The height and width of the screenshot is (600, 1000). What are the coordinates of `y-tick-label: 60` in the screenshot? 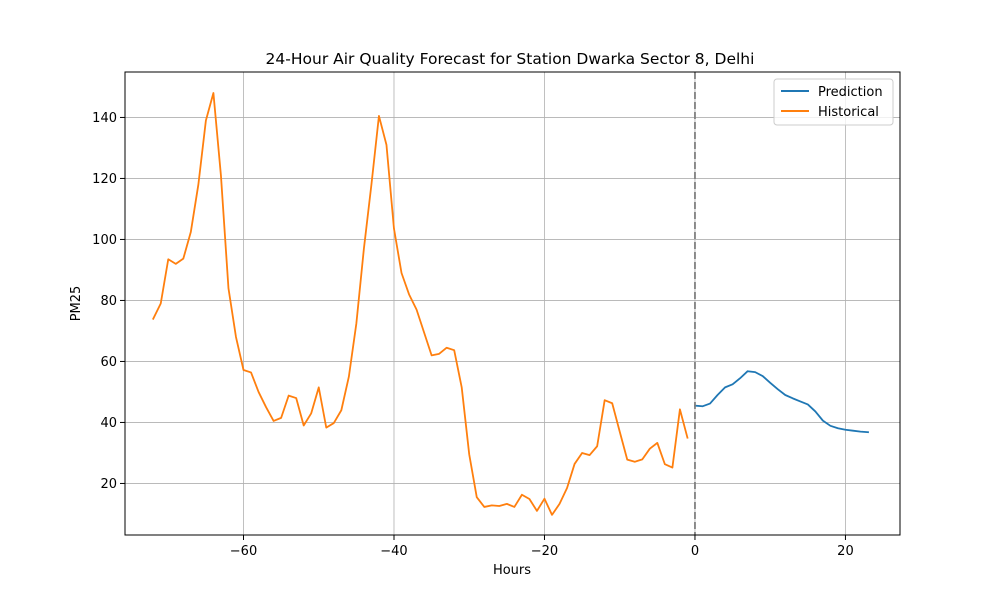 It's located at (108, 362).